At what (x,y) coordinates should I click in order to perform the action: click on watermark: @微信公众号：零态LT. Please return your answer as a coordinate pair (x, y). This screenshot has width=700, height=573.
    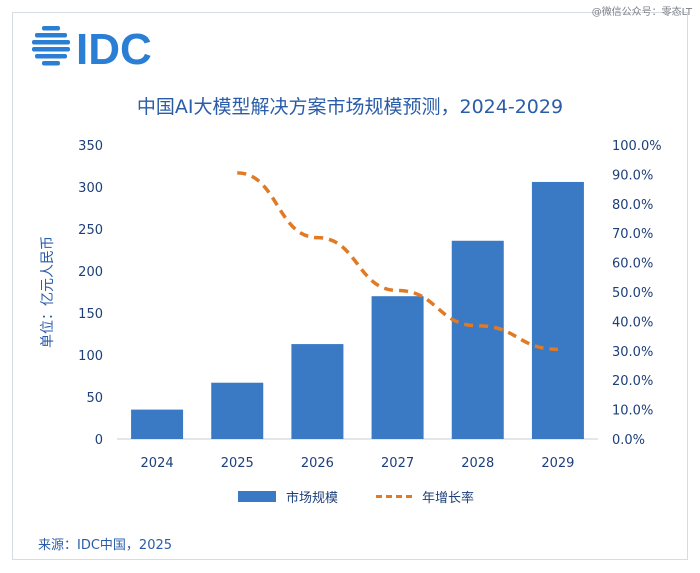
    Looking at the image, I should click on (641, 12).